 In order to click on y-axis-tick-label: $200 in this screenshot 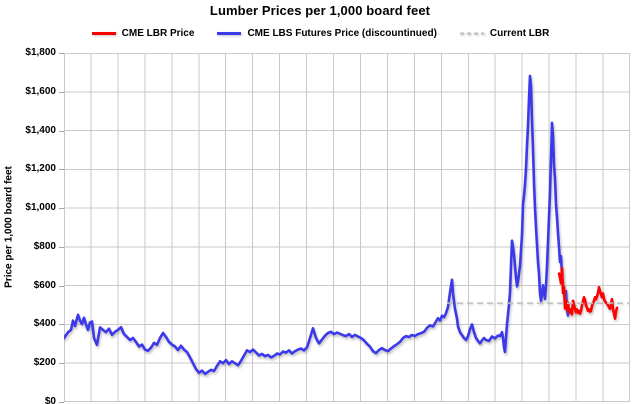, I will do `click(44, 363)`.